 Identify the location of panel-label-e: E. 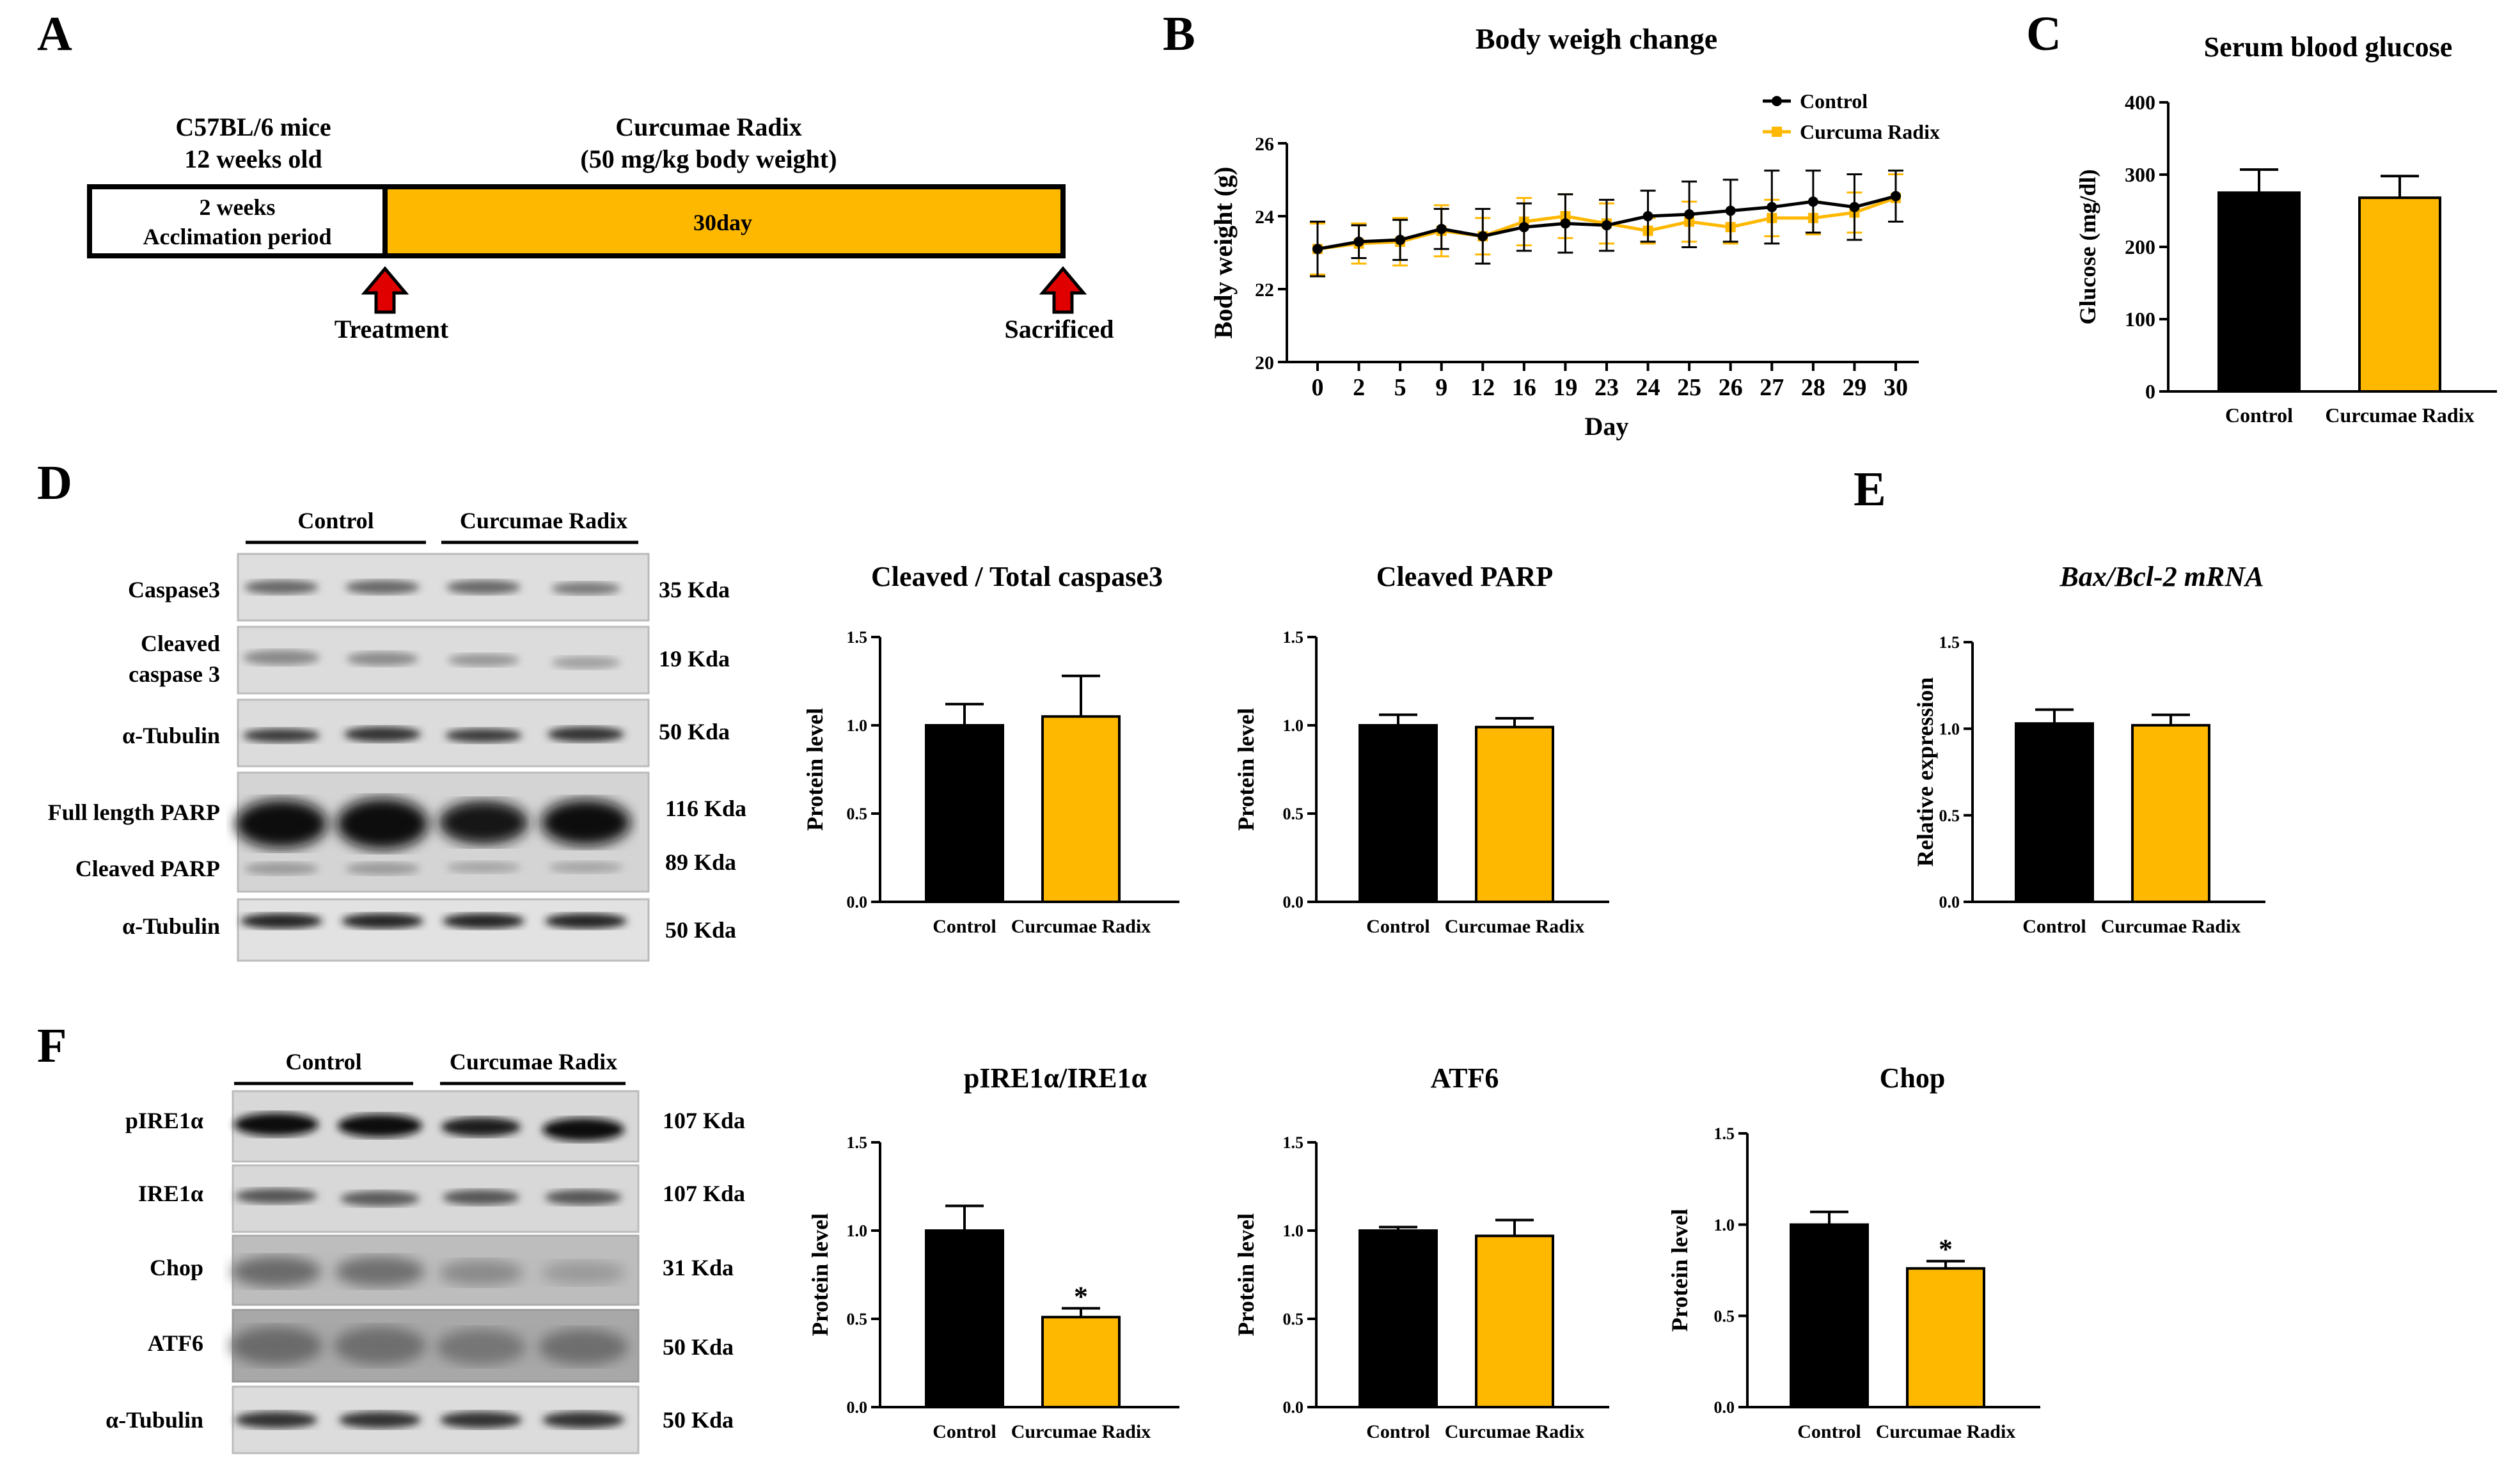
(1870, 489).